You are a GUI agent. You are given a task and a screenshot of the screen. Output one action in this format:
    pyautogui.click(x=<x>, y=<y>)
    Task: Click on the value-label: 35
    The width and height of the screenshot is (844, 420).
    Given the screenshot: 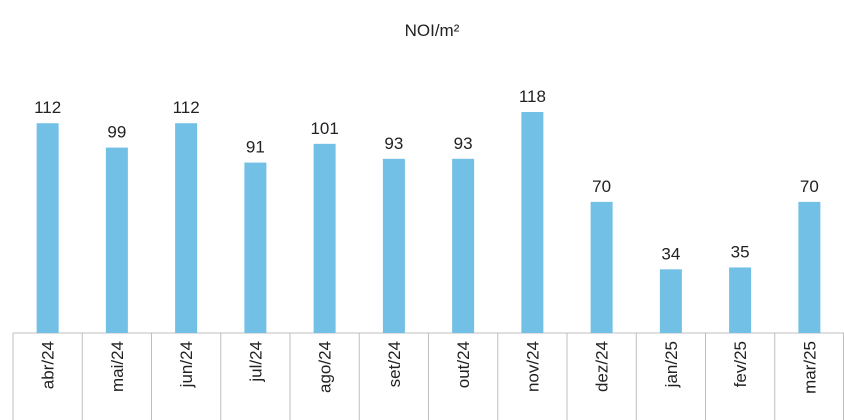 What is the action you would take?
    pyautogui.click(x=740, y=251)
    